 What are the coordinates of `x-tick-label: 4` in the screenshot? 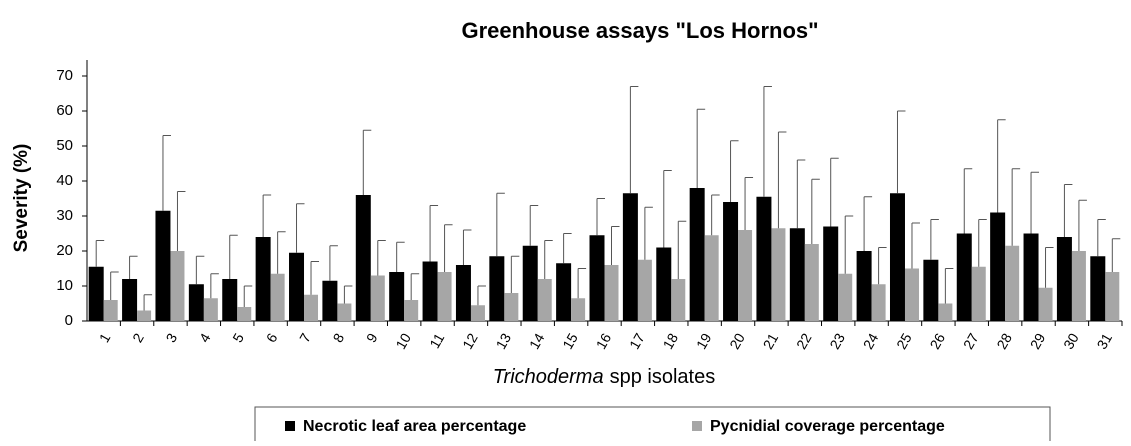 It's located at (205, 337).